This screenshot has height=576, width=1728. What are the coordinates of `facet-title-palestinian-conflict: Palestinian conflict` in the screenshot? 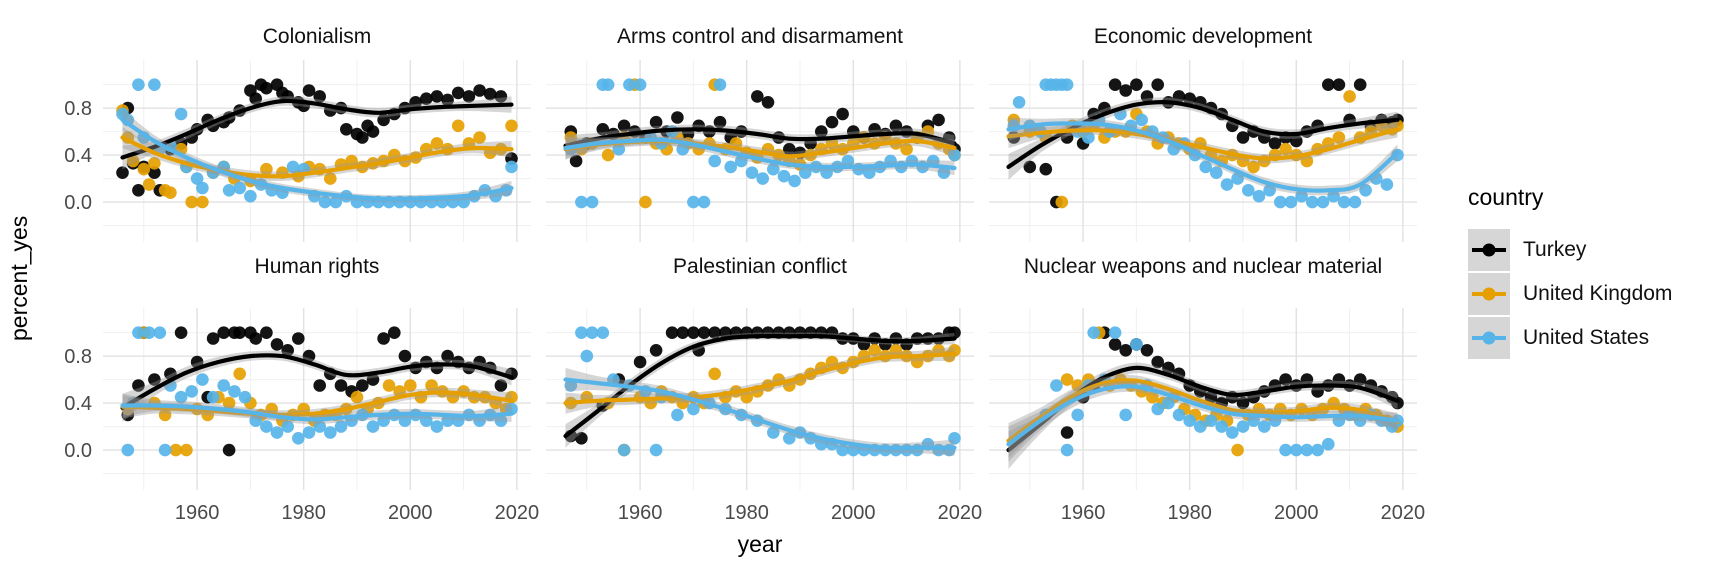 It's located at (760, 266).